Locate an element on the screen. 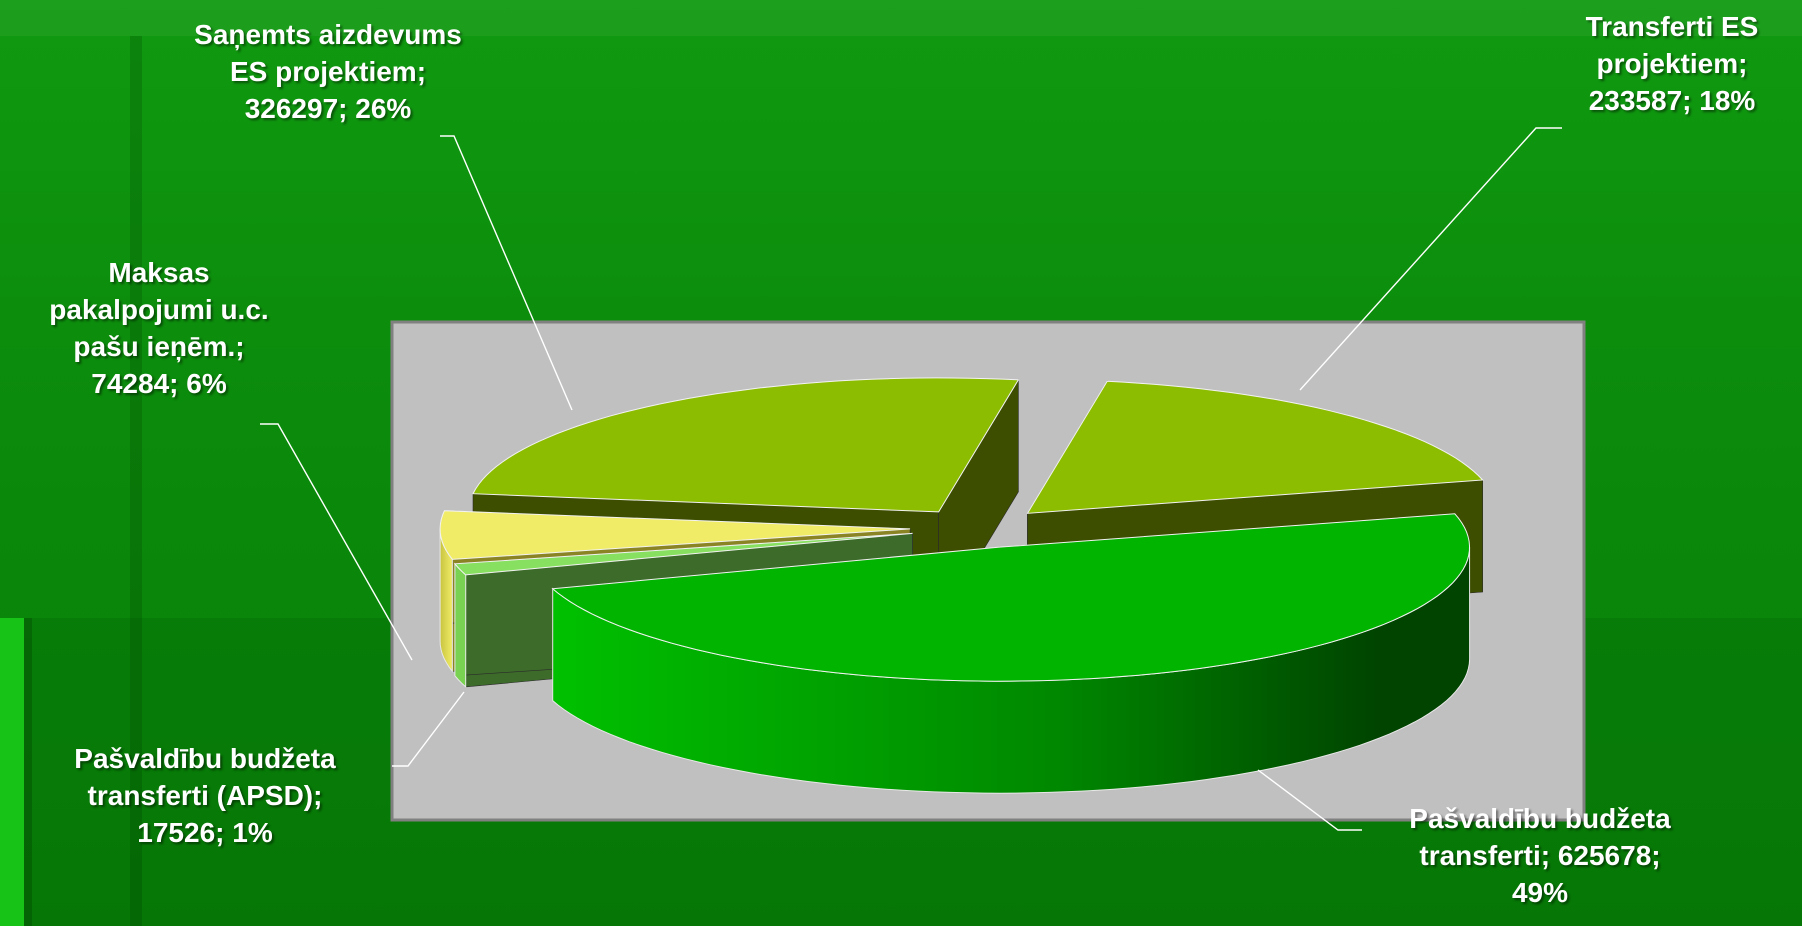 This screenshot has height=926, width=1802. leader-line-apsd-transferti is located at coordinates (428, 729).